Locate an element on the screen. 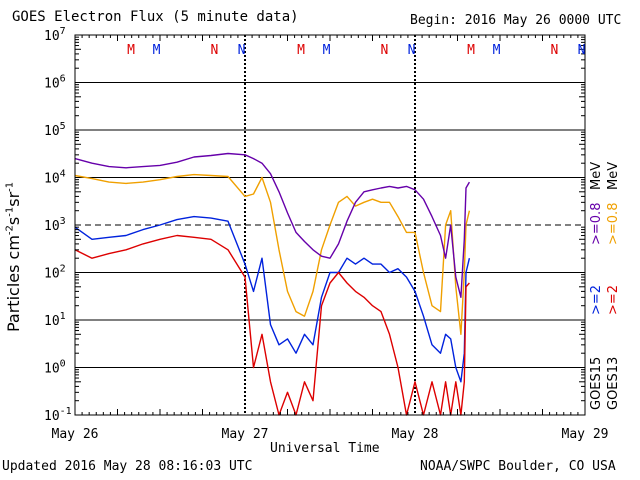 The height and width of the screenshot is (480, 640). legend-ge2-goes13: >=2 is located at coordinates (613, 299).